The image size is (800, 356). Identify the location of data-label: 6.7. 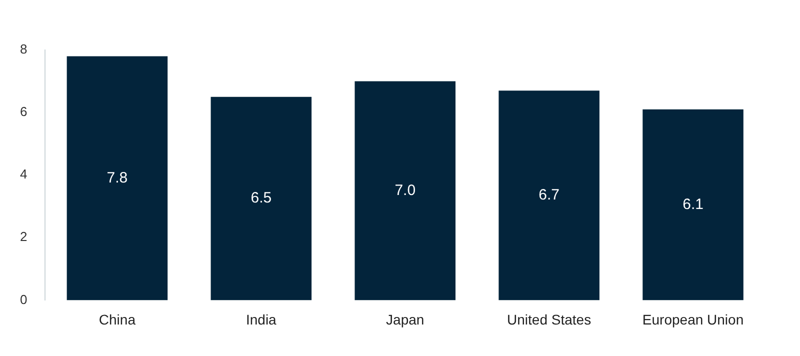
(549, 195).